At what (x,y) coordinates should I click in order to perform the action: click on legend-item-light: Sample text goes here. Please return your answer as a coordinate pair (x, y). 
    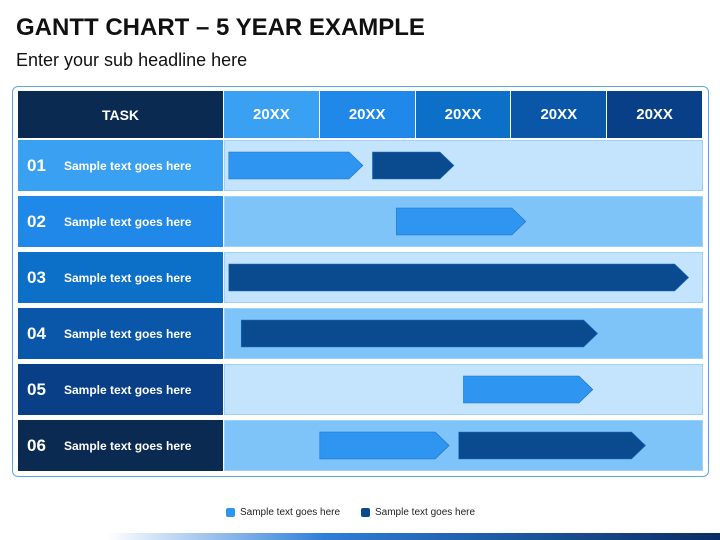
    Looking at the image, I should click on (283, 512).